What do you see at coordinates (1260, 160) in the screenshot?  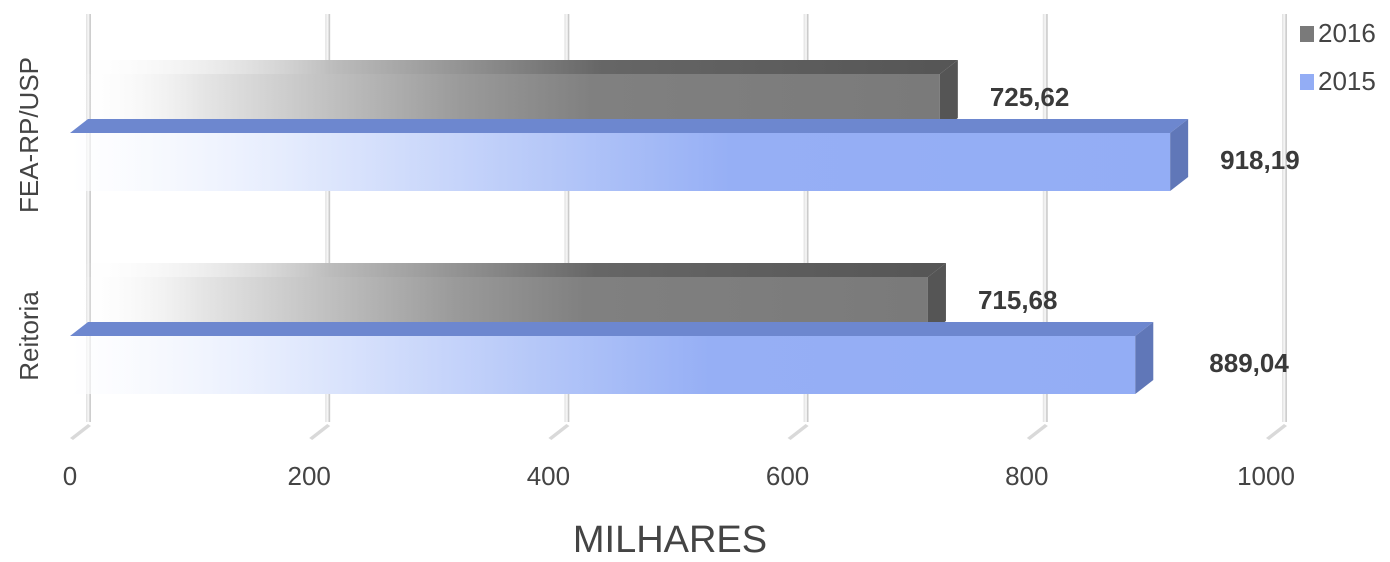 I see `data-label: 918,19` at bounding box center [1260, 160].